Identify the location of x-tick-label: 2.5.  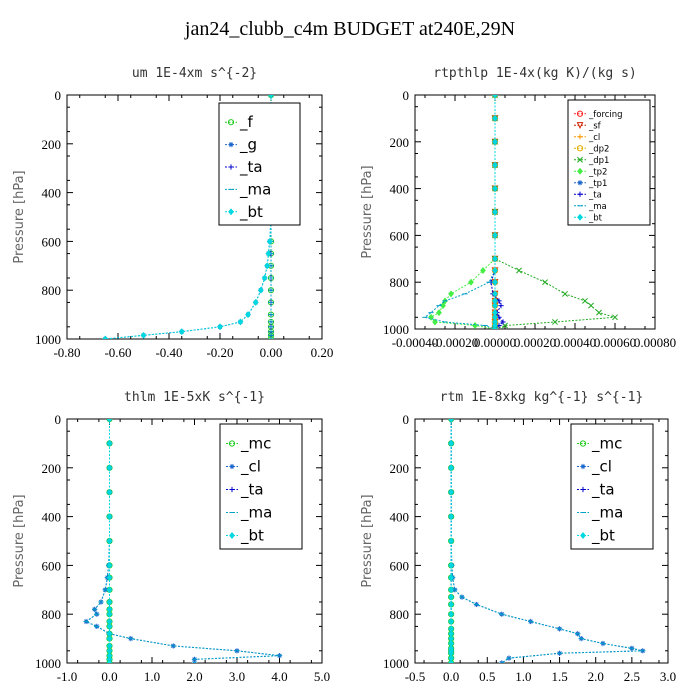
(632, 676).